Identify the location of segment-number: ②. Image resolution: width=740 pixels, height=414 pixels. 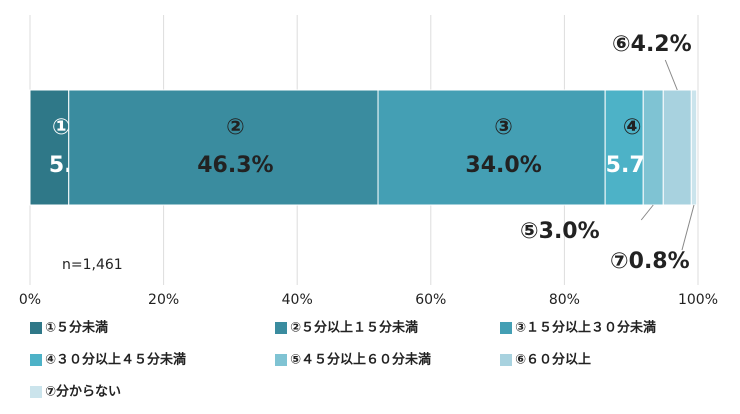
(235, 127).